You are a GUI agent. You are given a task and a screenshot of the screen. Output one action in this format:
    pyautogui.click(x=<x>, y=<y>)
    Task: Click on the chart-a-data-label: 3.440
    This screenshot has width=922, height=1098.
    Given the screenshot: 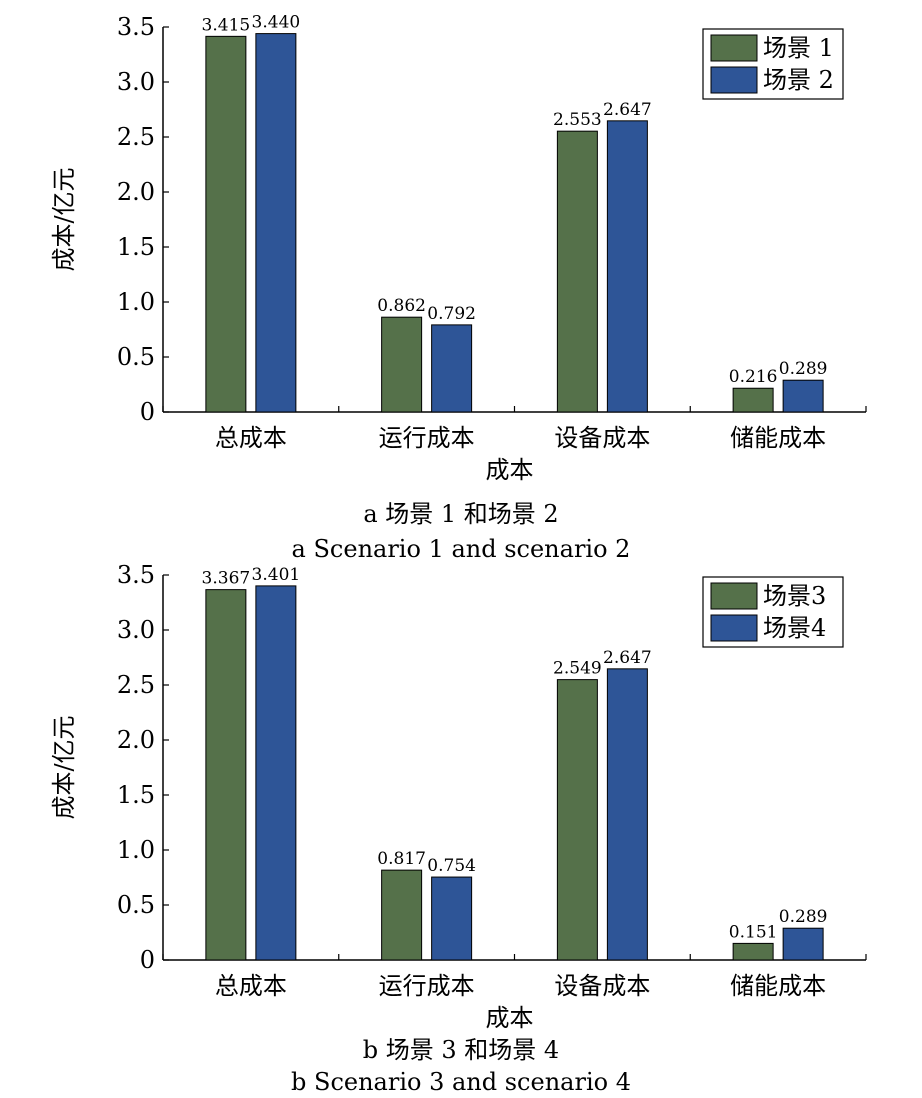 What is the action you would take?
    pyautogui.click(x=276, y=23)
    